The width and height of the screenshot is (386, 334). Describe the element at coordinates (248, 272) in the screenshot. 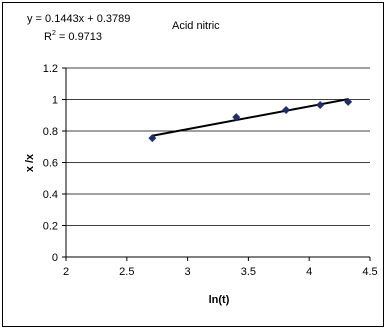

I see `x-tick-label: 3.5` at that location.